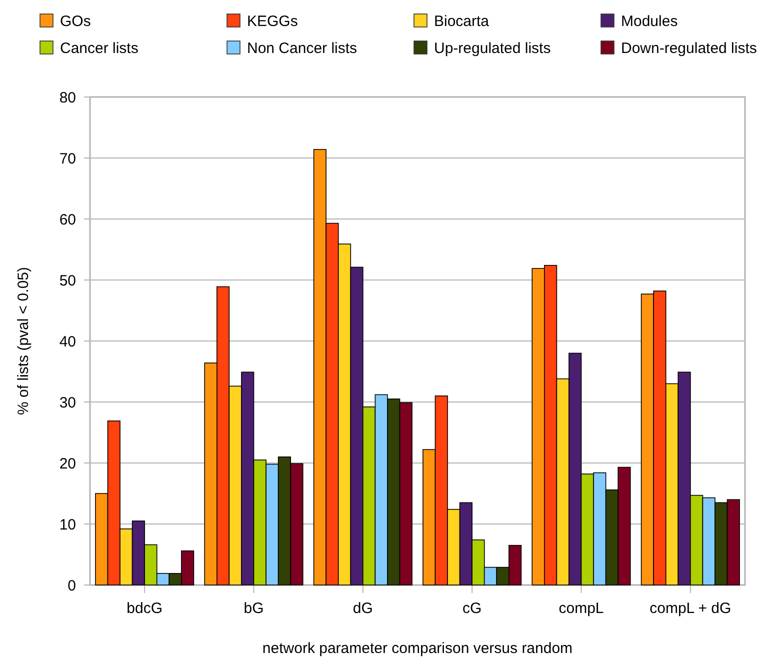  Describe the element at coordinates (72, 585) in the screenshot. I see `y-tick-label: 0` at that location.